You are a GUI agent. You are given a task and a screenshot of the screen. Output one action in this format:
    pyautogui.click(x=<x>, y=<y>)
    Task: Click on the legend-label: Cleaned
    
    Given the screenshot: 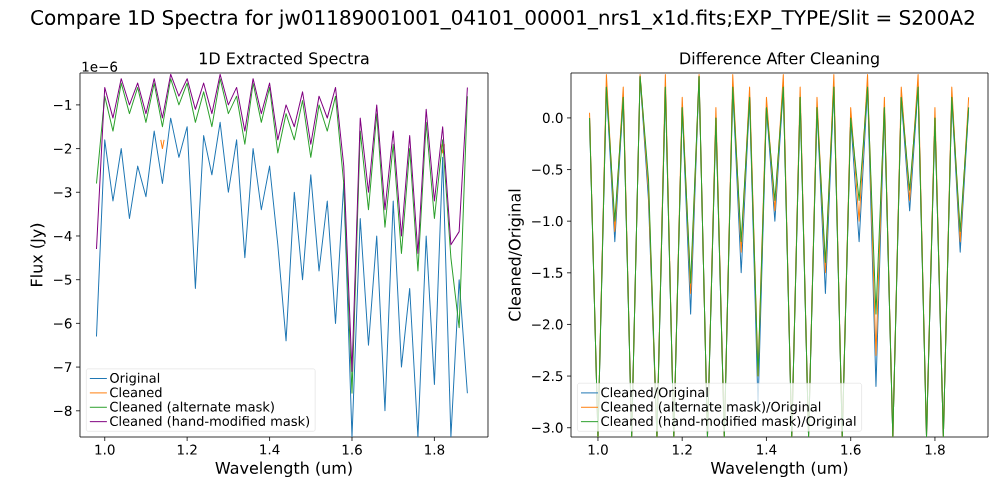 What is the action you would take?
    pyautogui.click(x=136, y=392)
    